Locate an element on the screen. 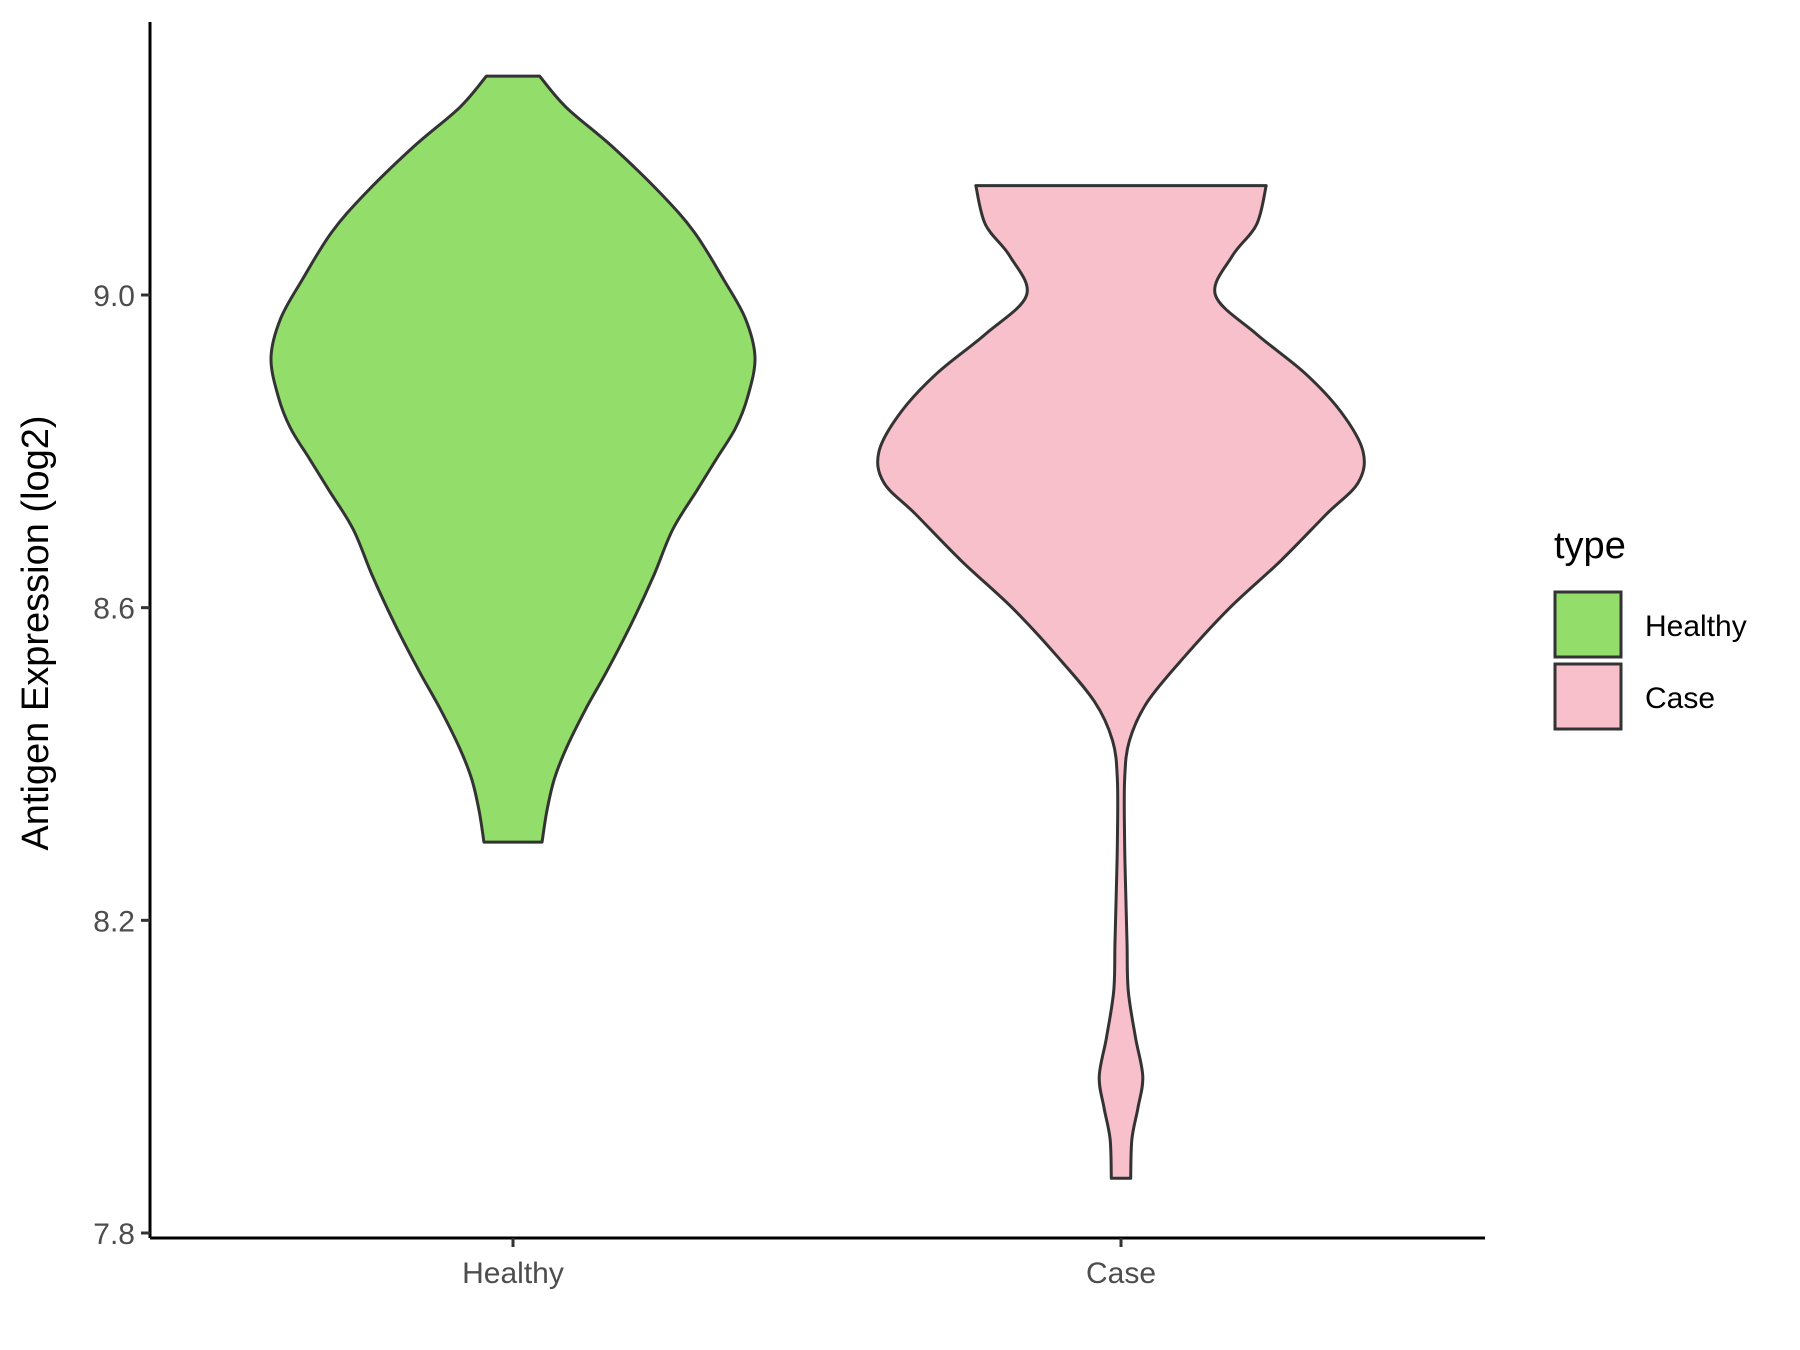  y-axis-title: Antigen Expression (log2) is located at coordinates (36, 632).